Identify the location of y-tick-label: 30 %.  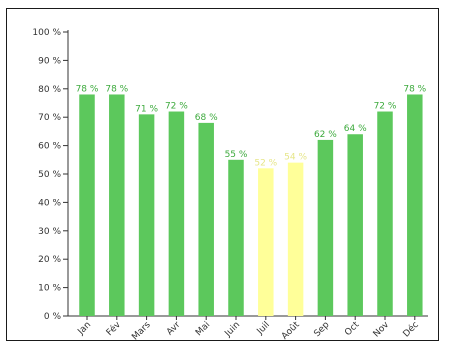
(49, 232).